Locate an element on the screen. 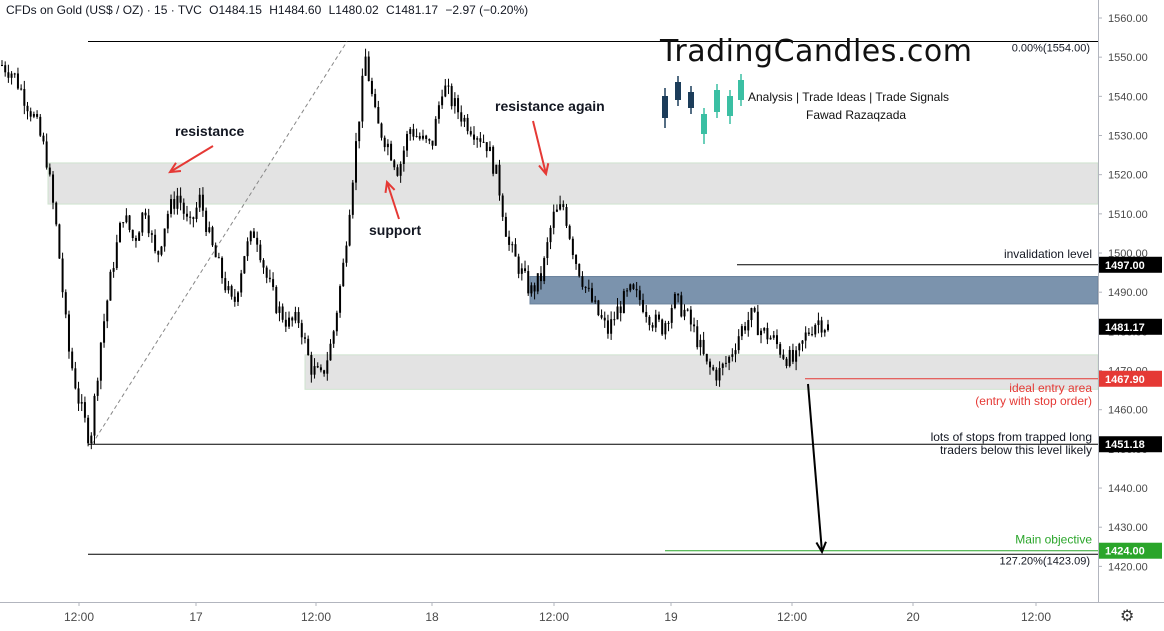 Image resolution: width=1164 pixels, height=631 pixels. price-label-invalidation is located at coordinates (1130, 264).